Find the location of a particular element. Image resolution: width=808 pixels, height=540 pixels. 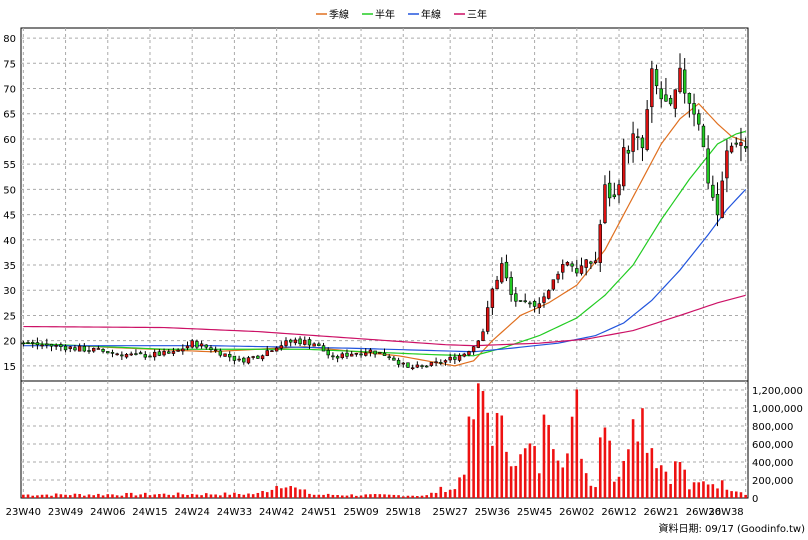

volume-tick-label: 600,000 is located at coordinates (772, 445).